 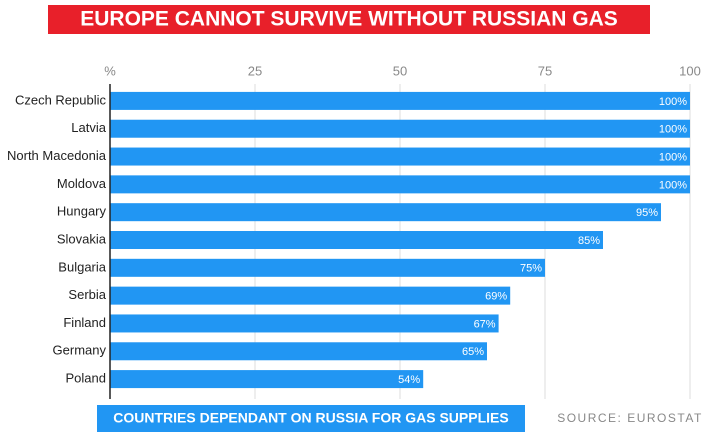 I want to click on x-tick-label: 75, so click(x=545, y=70).